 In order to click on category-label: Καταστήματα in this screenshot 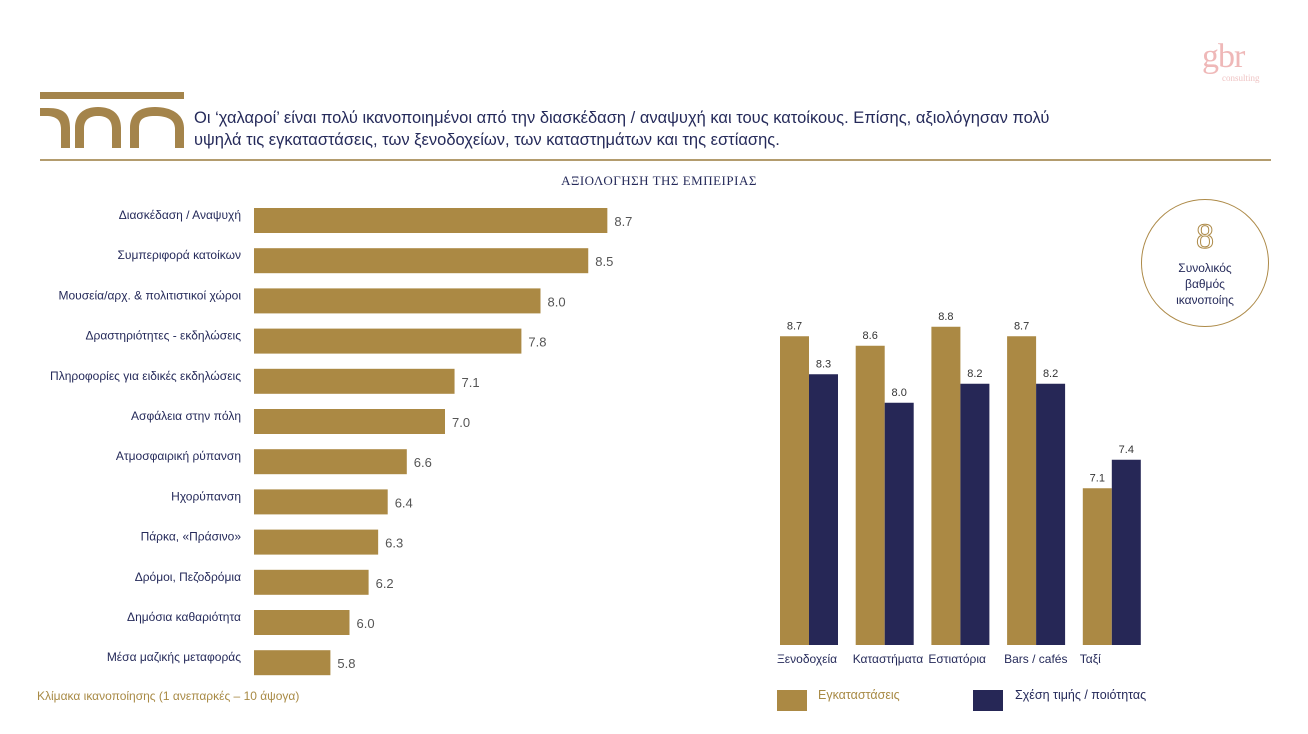, I will do `click(888, 659)`.